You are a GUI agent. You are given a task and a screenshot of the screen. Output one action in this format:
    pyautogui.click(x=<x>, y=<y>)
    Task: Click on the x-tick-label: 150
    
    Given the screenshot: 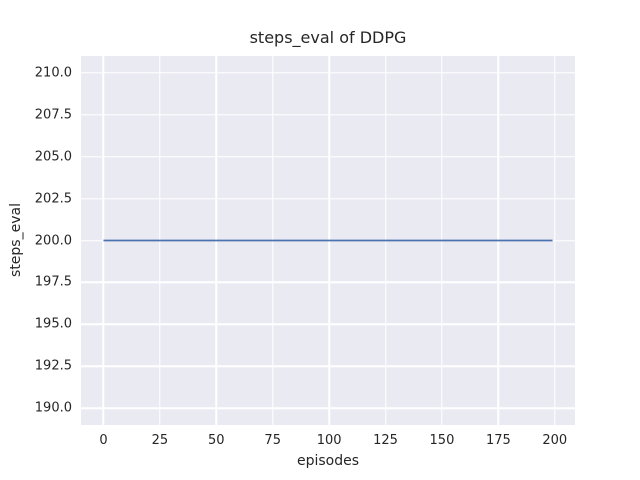 What is the action you would take?
    pyautogui.click(x=442, y=440)
    